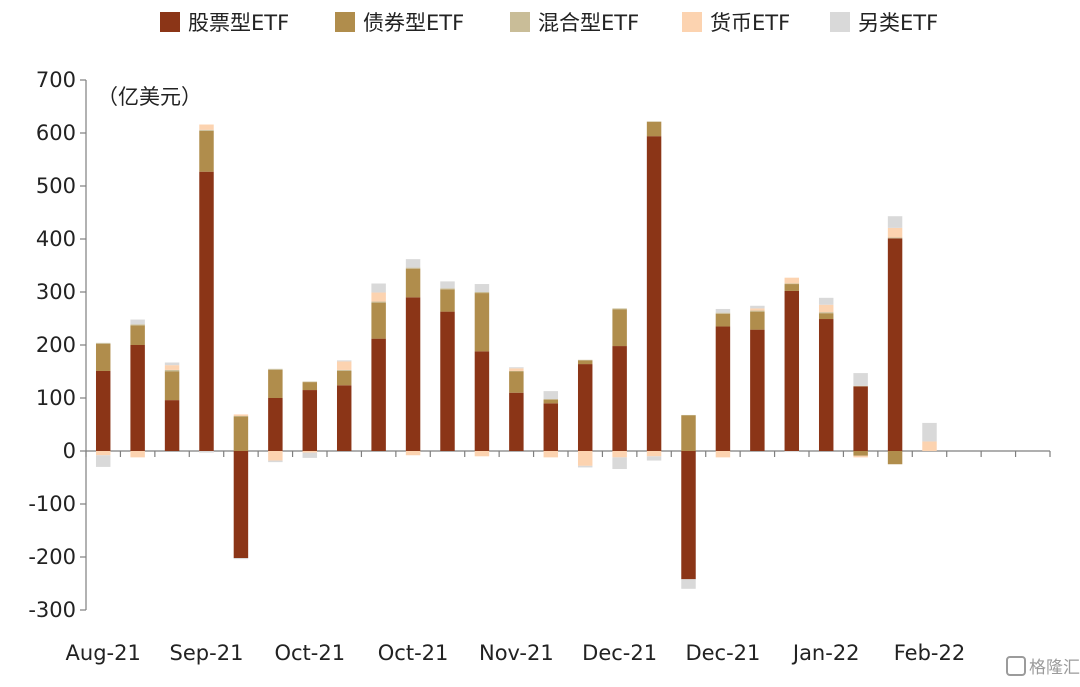 Image resolution: width=1080 pixels, height=687 pixels. What do you see at coordinates (413, 453) in the screenshot?
I see `bar-segment-s4-c10` at bounding box center [413, 453].